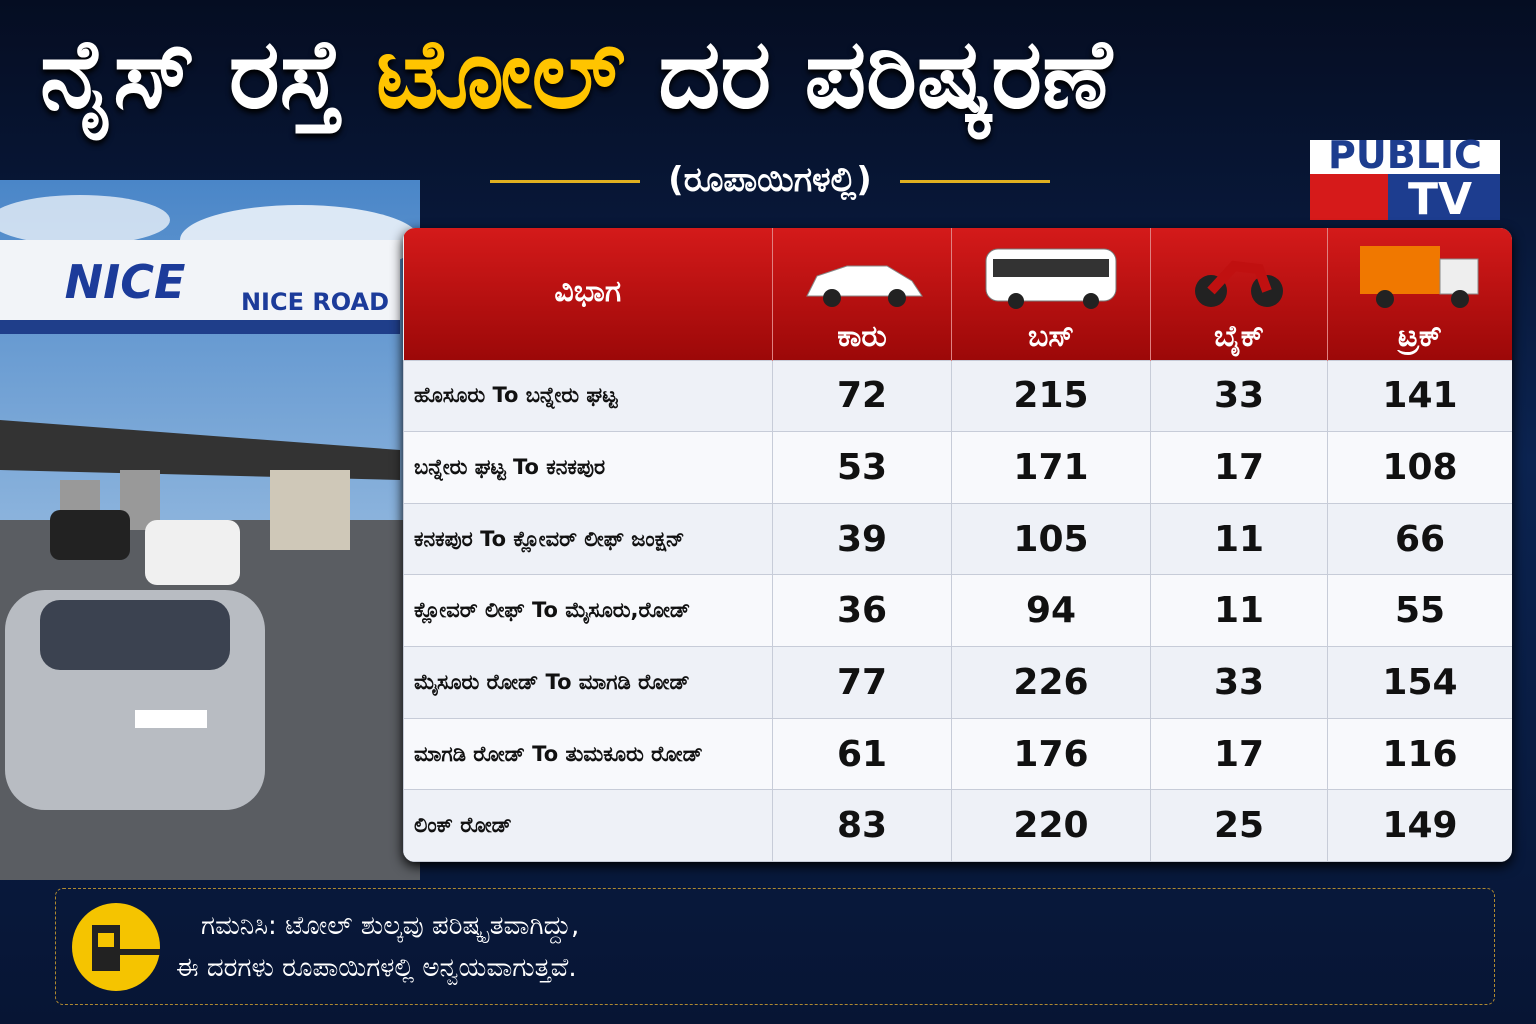 This screenshot has width=1536, height=1024. What do you see at coordinates (885, 74) in the screenshot?
I see `title-text: ದರ ಪರಿಷ್ಕರಣೆ` at bounding box center [885, 74].